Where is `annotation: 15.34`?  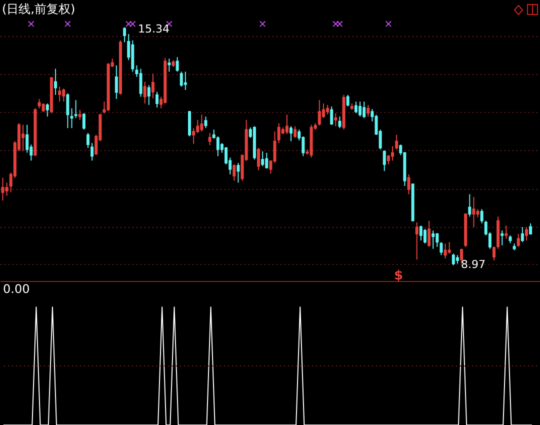
annotation: 15.34 is located at coordinates (154, 29).